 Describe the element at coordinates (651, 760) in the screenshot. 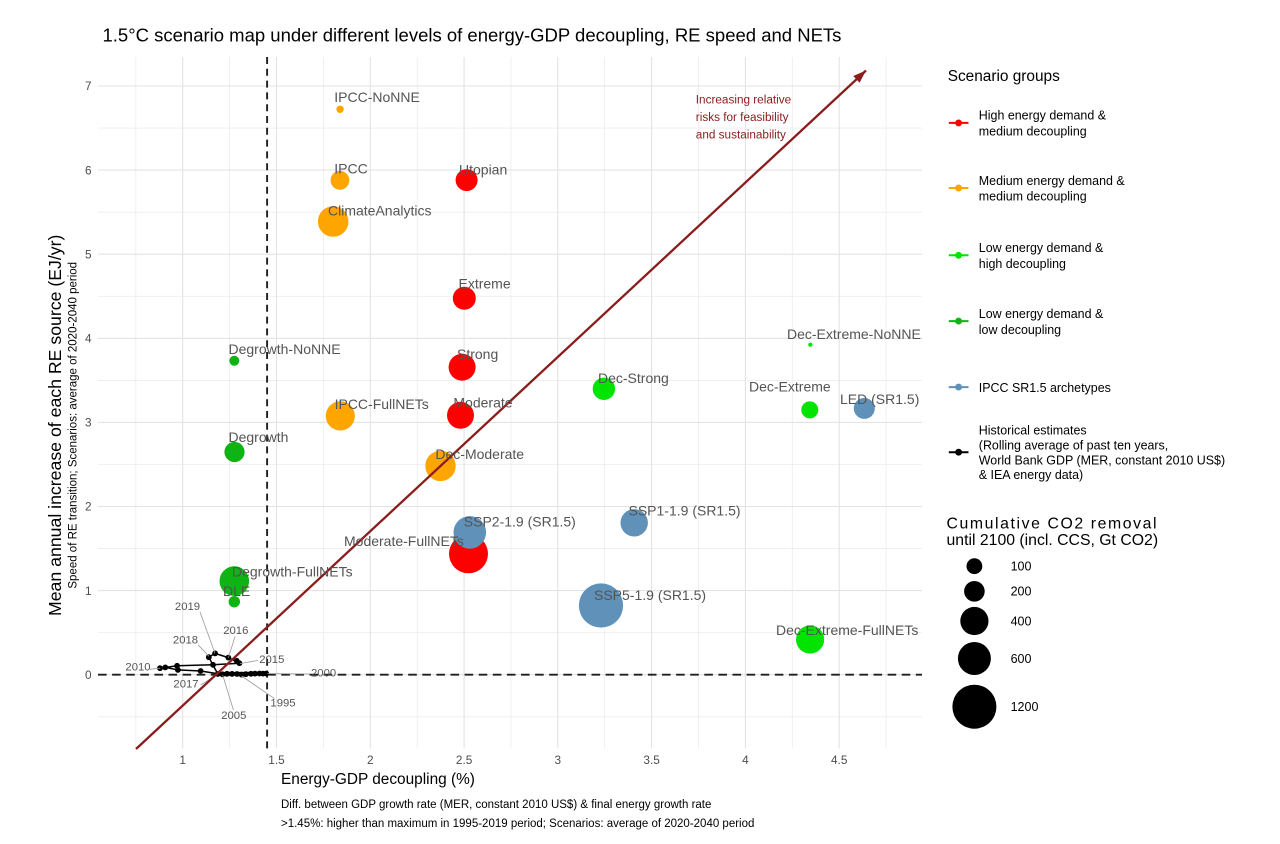

I see `svg-text: 3.5` at that location.